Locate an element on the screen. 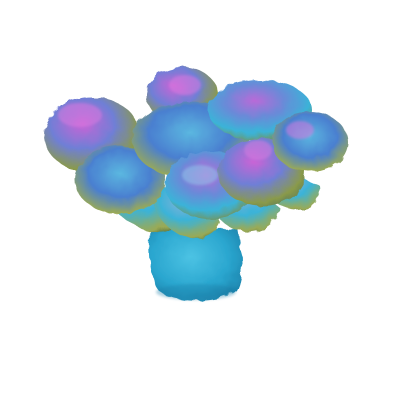 The image size is (400, 400). lobe-far-right is located at coordinates (310, 142).